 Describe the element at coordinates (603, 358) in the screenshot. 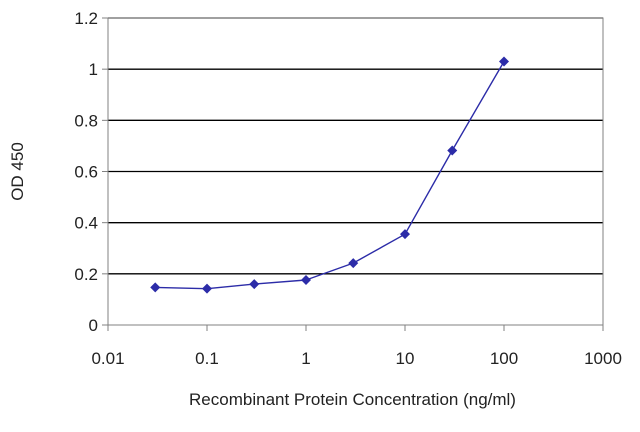

I see `x-tick-label: 1000` at that location.